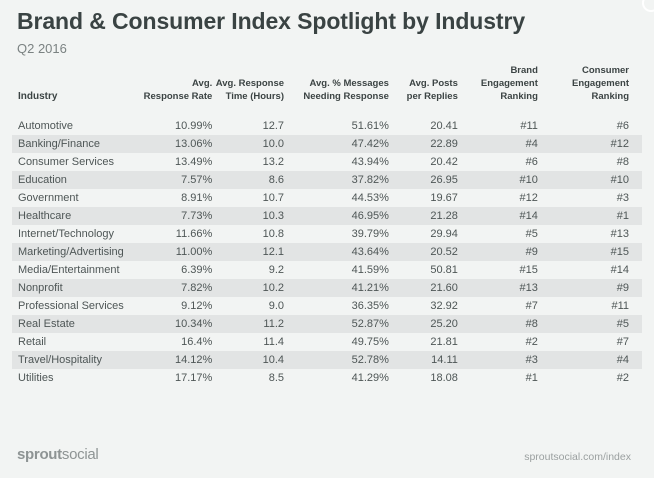 This screenshot has height=478, width=654. I want to click on cell-consumer-ranking: #15, so click(589, 252).